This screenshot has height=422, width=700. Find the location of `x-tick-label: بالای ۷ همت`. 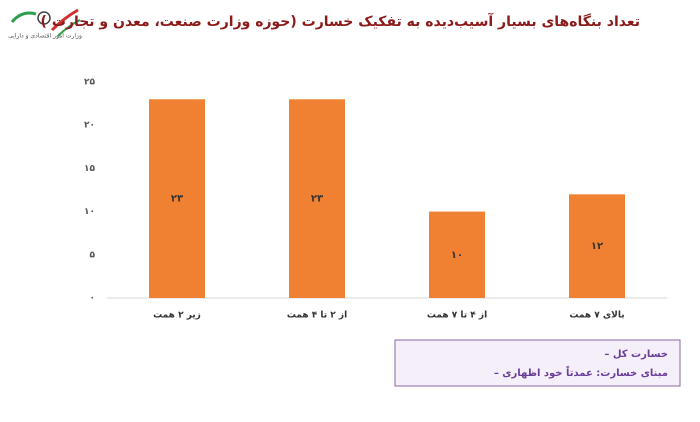

x-tick-label: بالای ۷ همت is located at coordinates (596, 316).